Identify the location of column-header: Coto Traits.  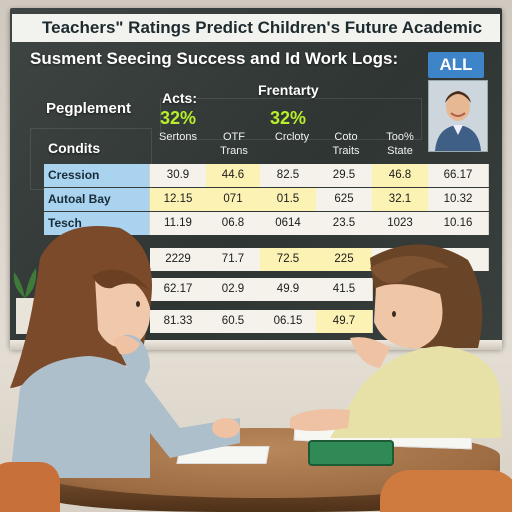
(346, 144).